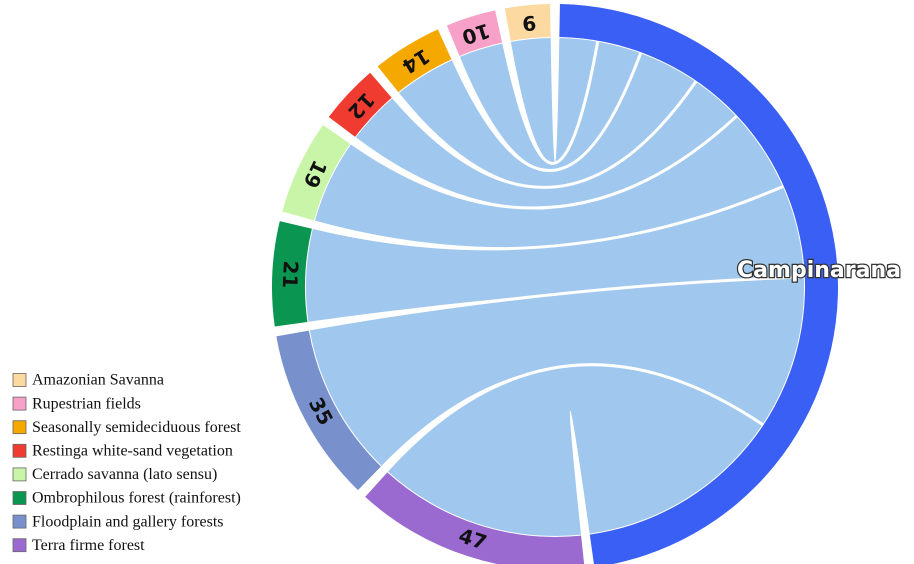  Describe the element at coordinates (574, 451) in the screenshot. I see `ribbon` at that location.